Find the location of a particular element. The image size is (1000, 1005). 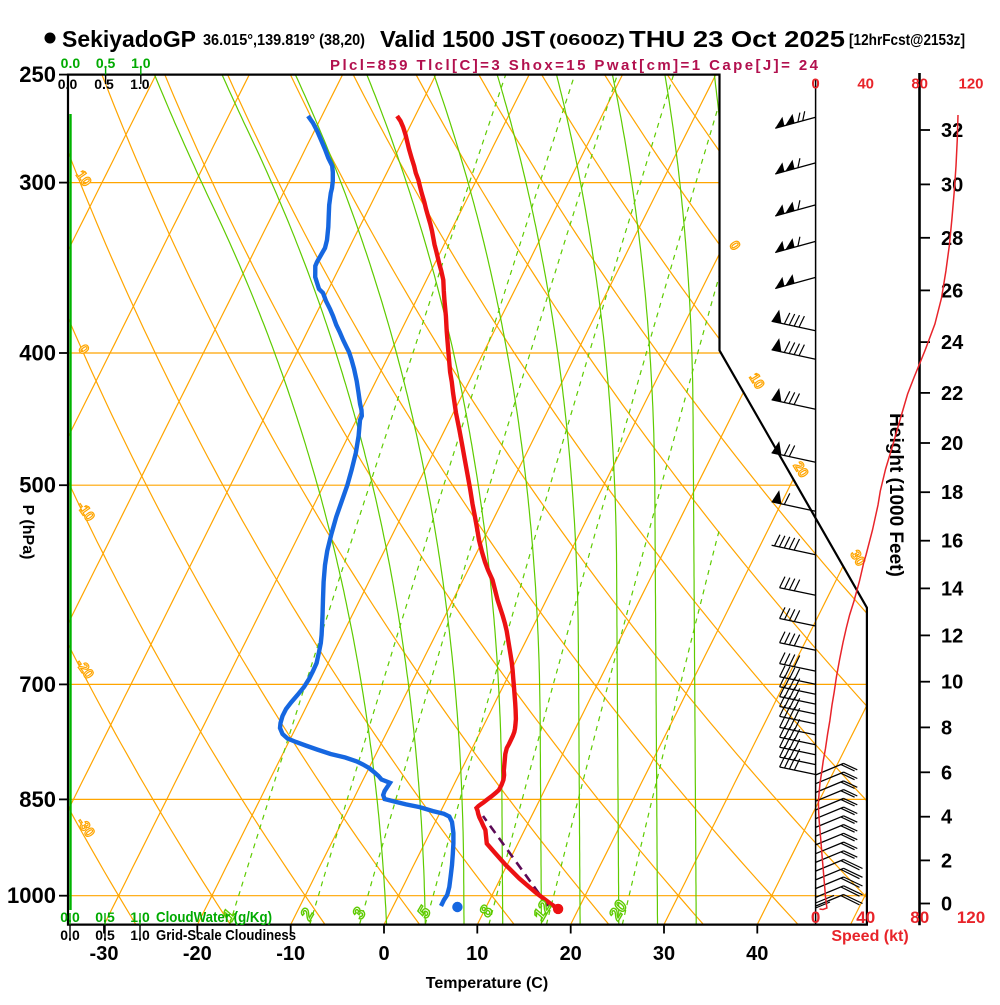

svg-text: SekiyadoGP is located at coordinates (129, 39).